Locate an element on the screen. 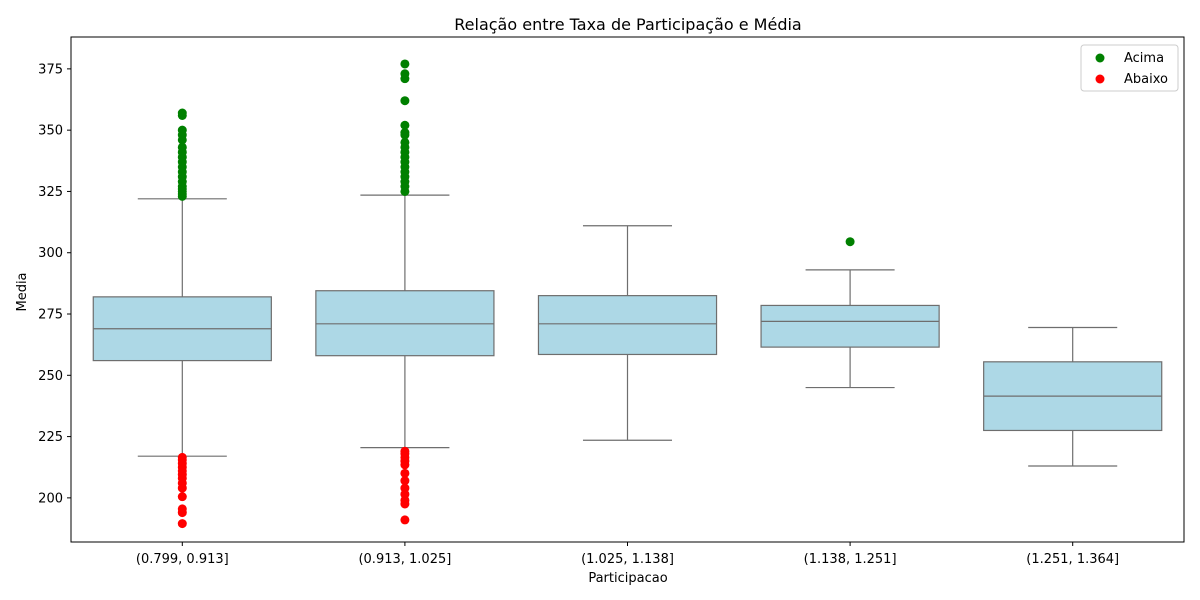  y-tick-label: 350 is located at coordinates (50, 131).